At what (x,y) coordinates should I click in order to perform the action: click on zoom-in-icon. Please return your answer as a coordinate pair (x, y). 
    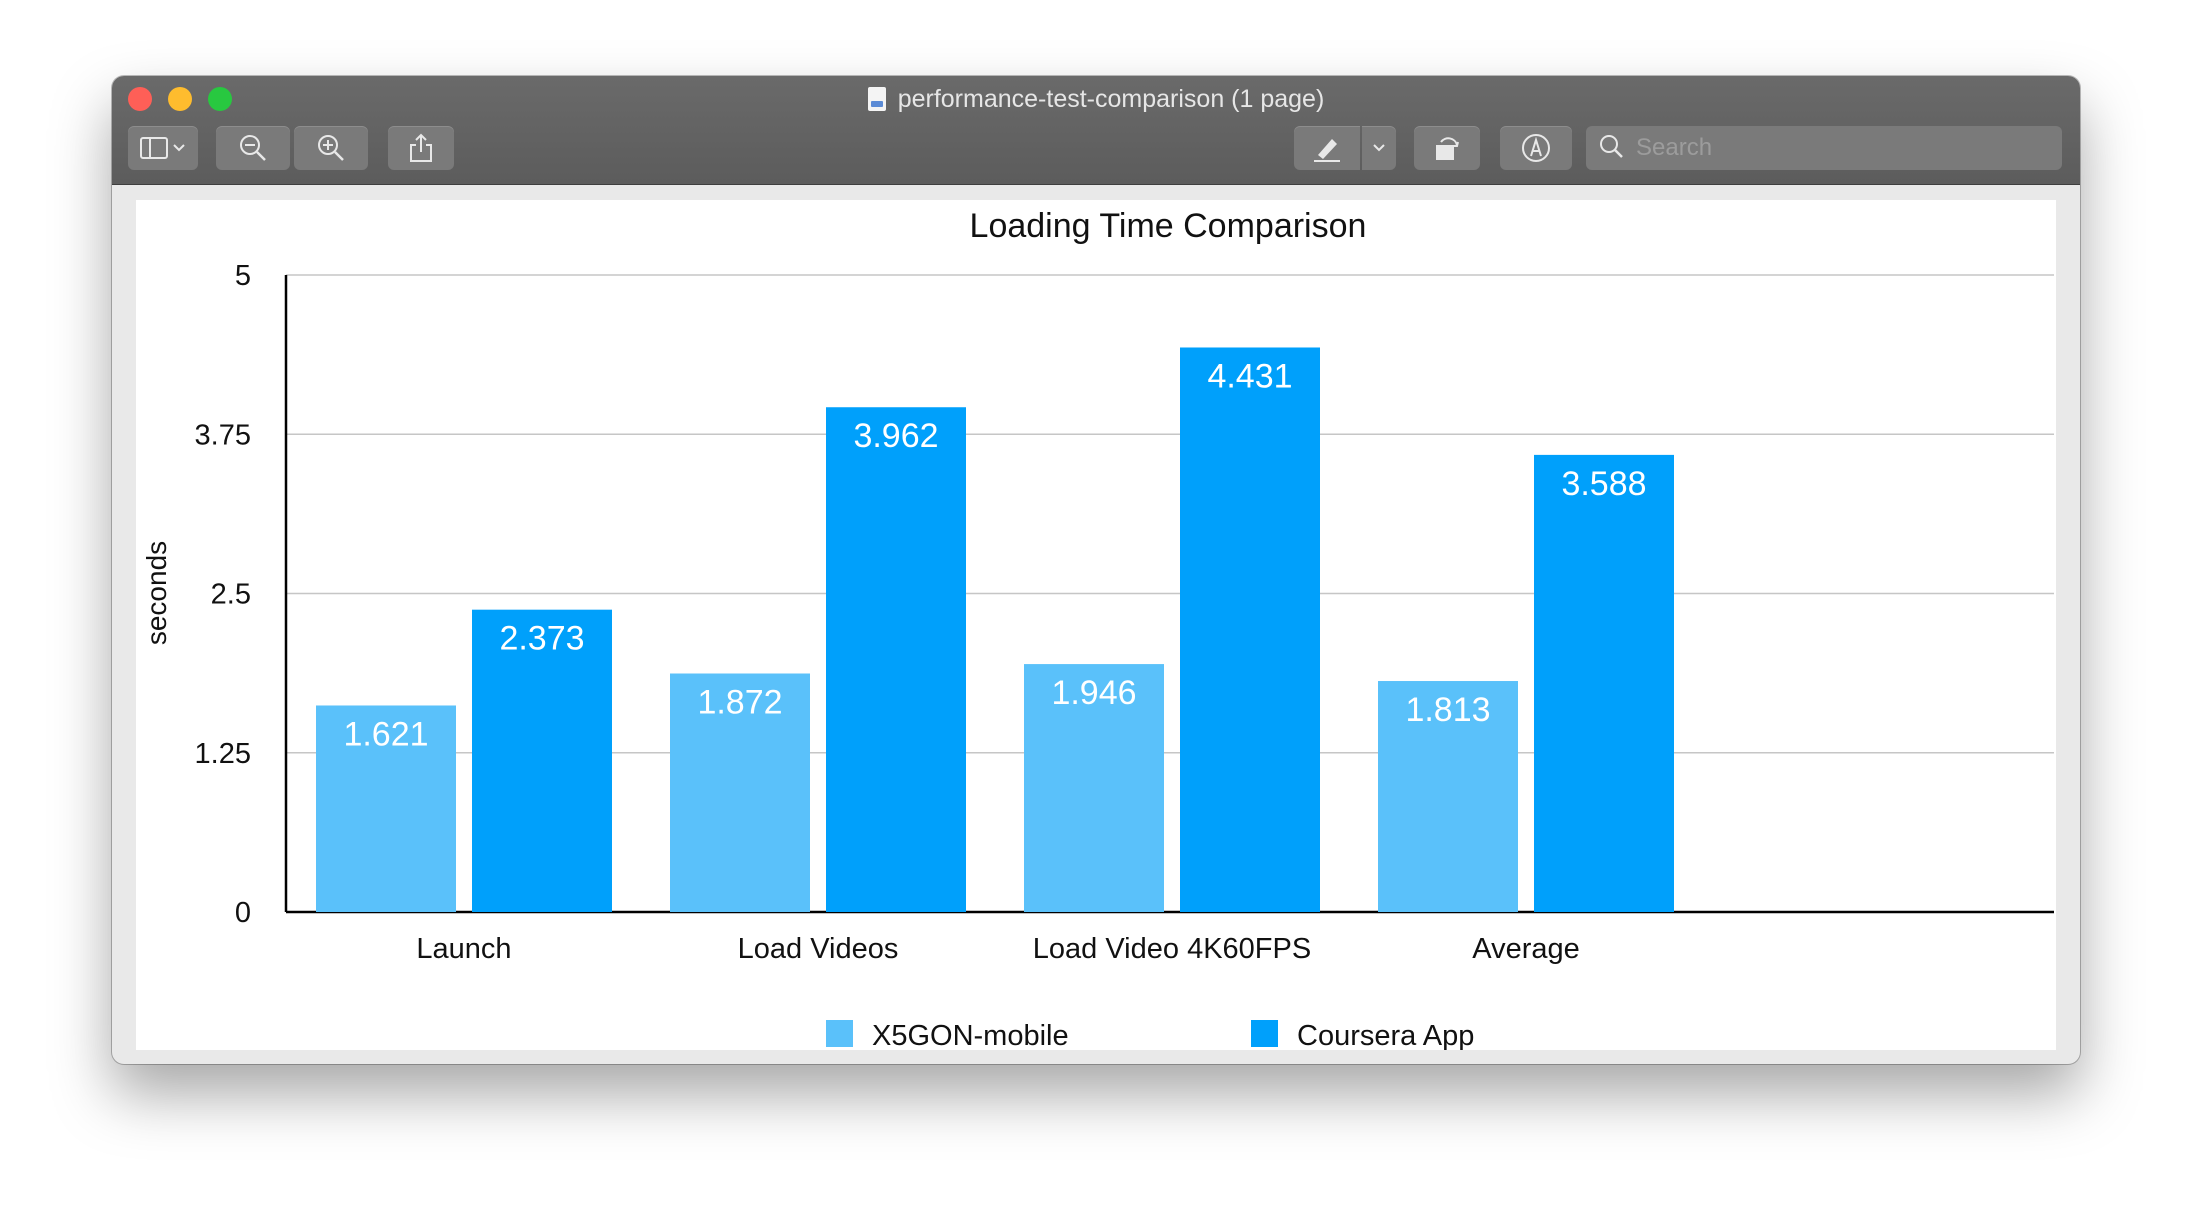
    Looking at the image, I should click on (331, 148).